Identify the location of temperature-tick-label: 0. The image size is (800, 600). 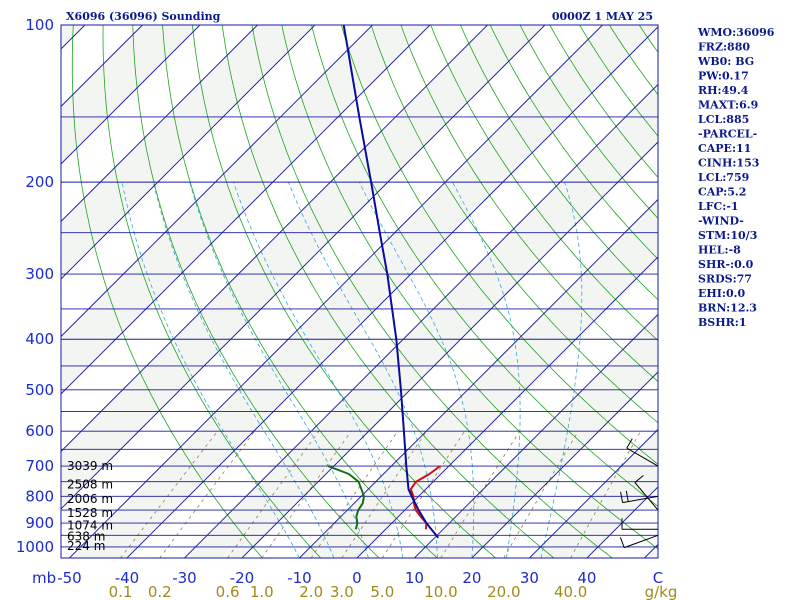
(357, 578).